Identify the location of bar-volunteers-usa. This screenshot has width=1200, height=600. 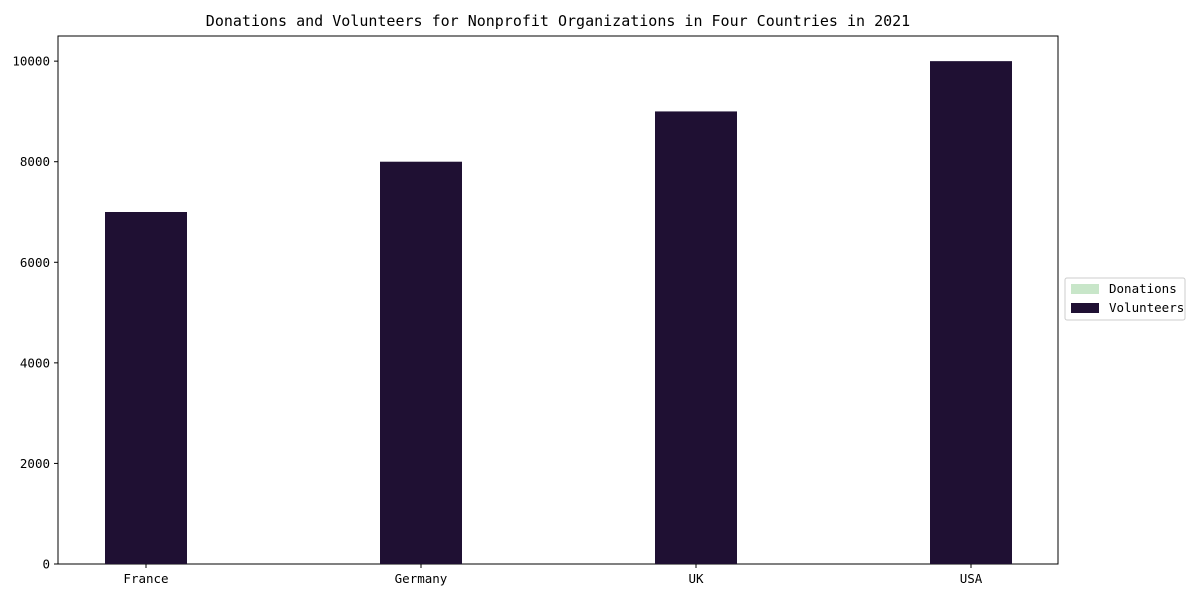
(971, 313).